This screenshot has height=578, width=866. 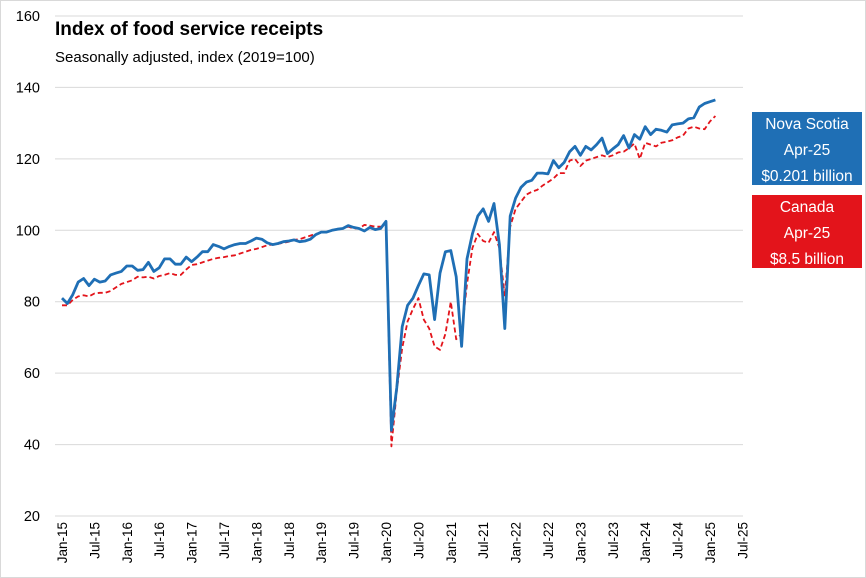 What do you see at coordinates (742, 540) in the screenshot?
I see `x-tick-label: Jul-25` at bounding box center [742, 540].